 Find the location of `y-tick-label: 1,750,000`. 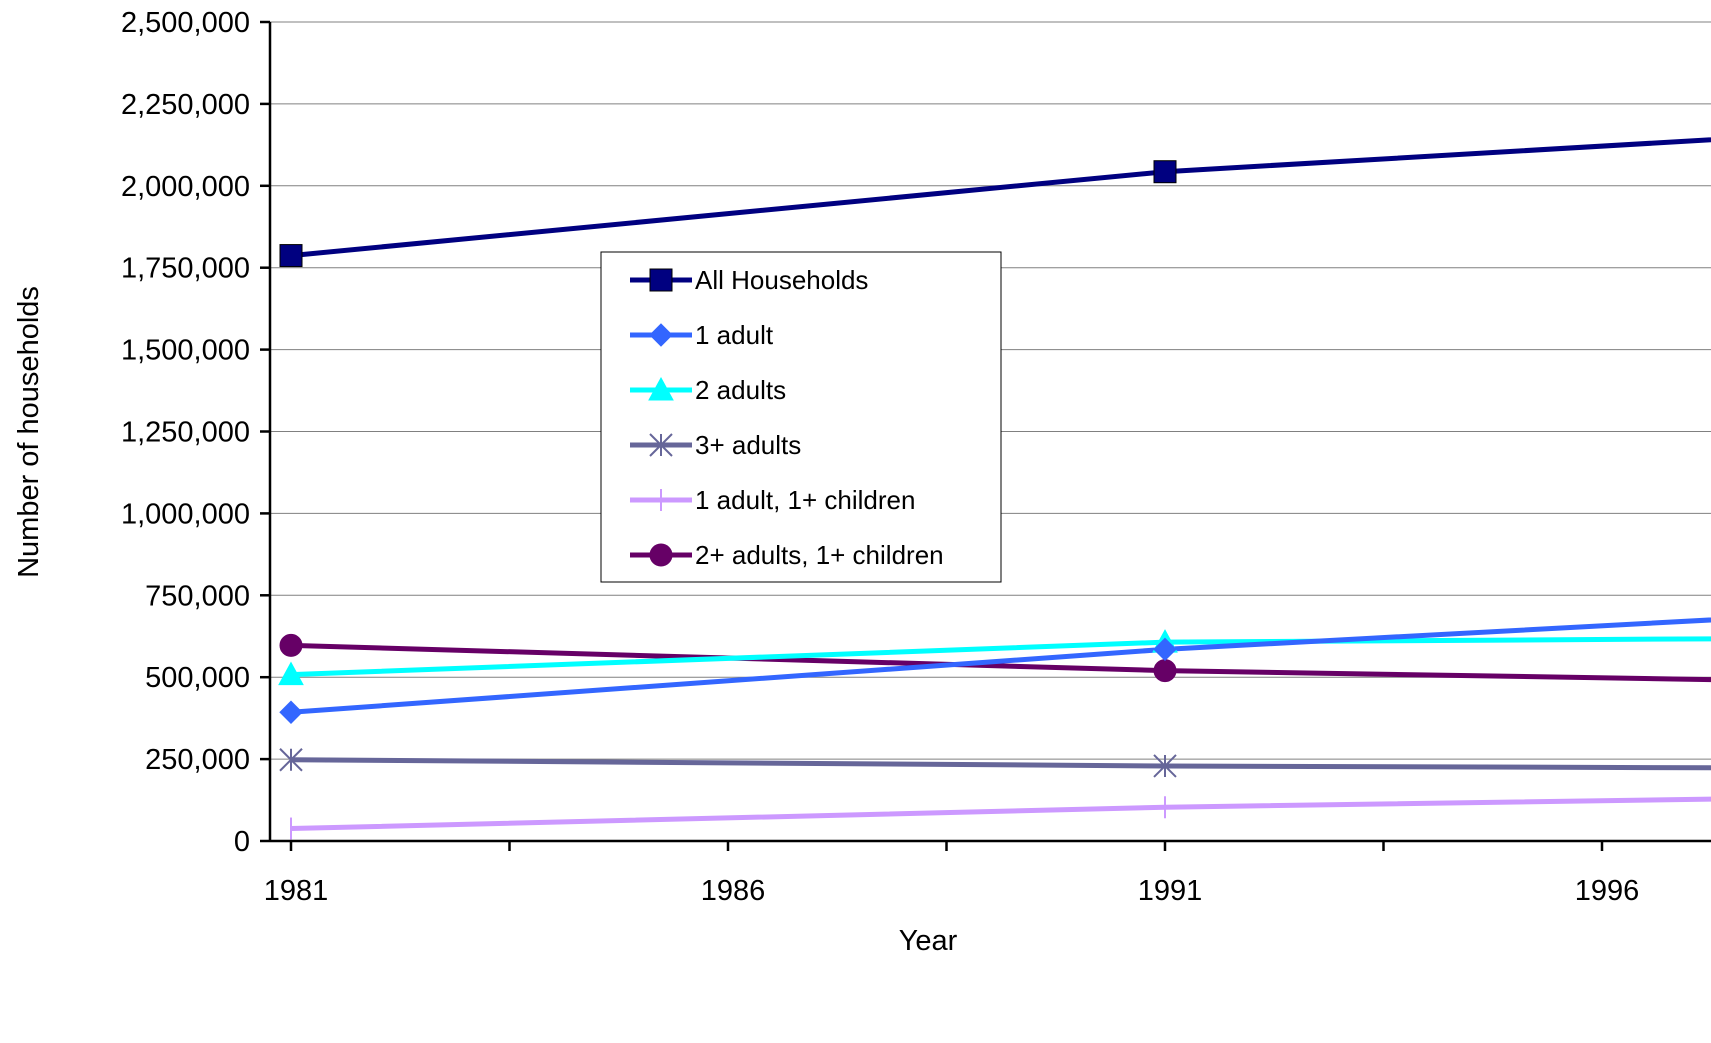

y-tick-label: 1,750,000 is located at coordinates (185, 269).